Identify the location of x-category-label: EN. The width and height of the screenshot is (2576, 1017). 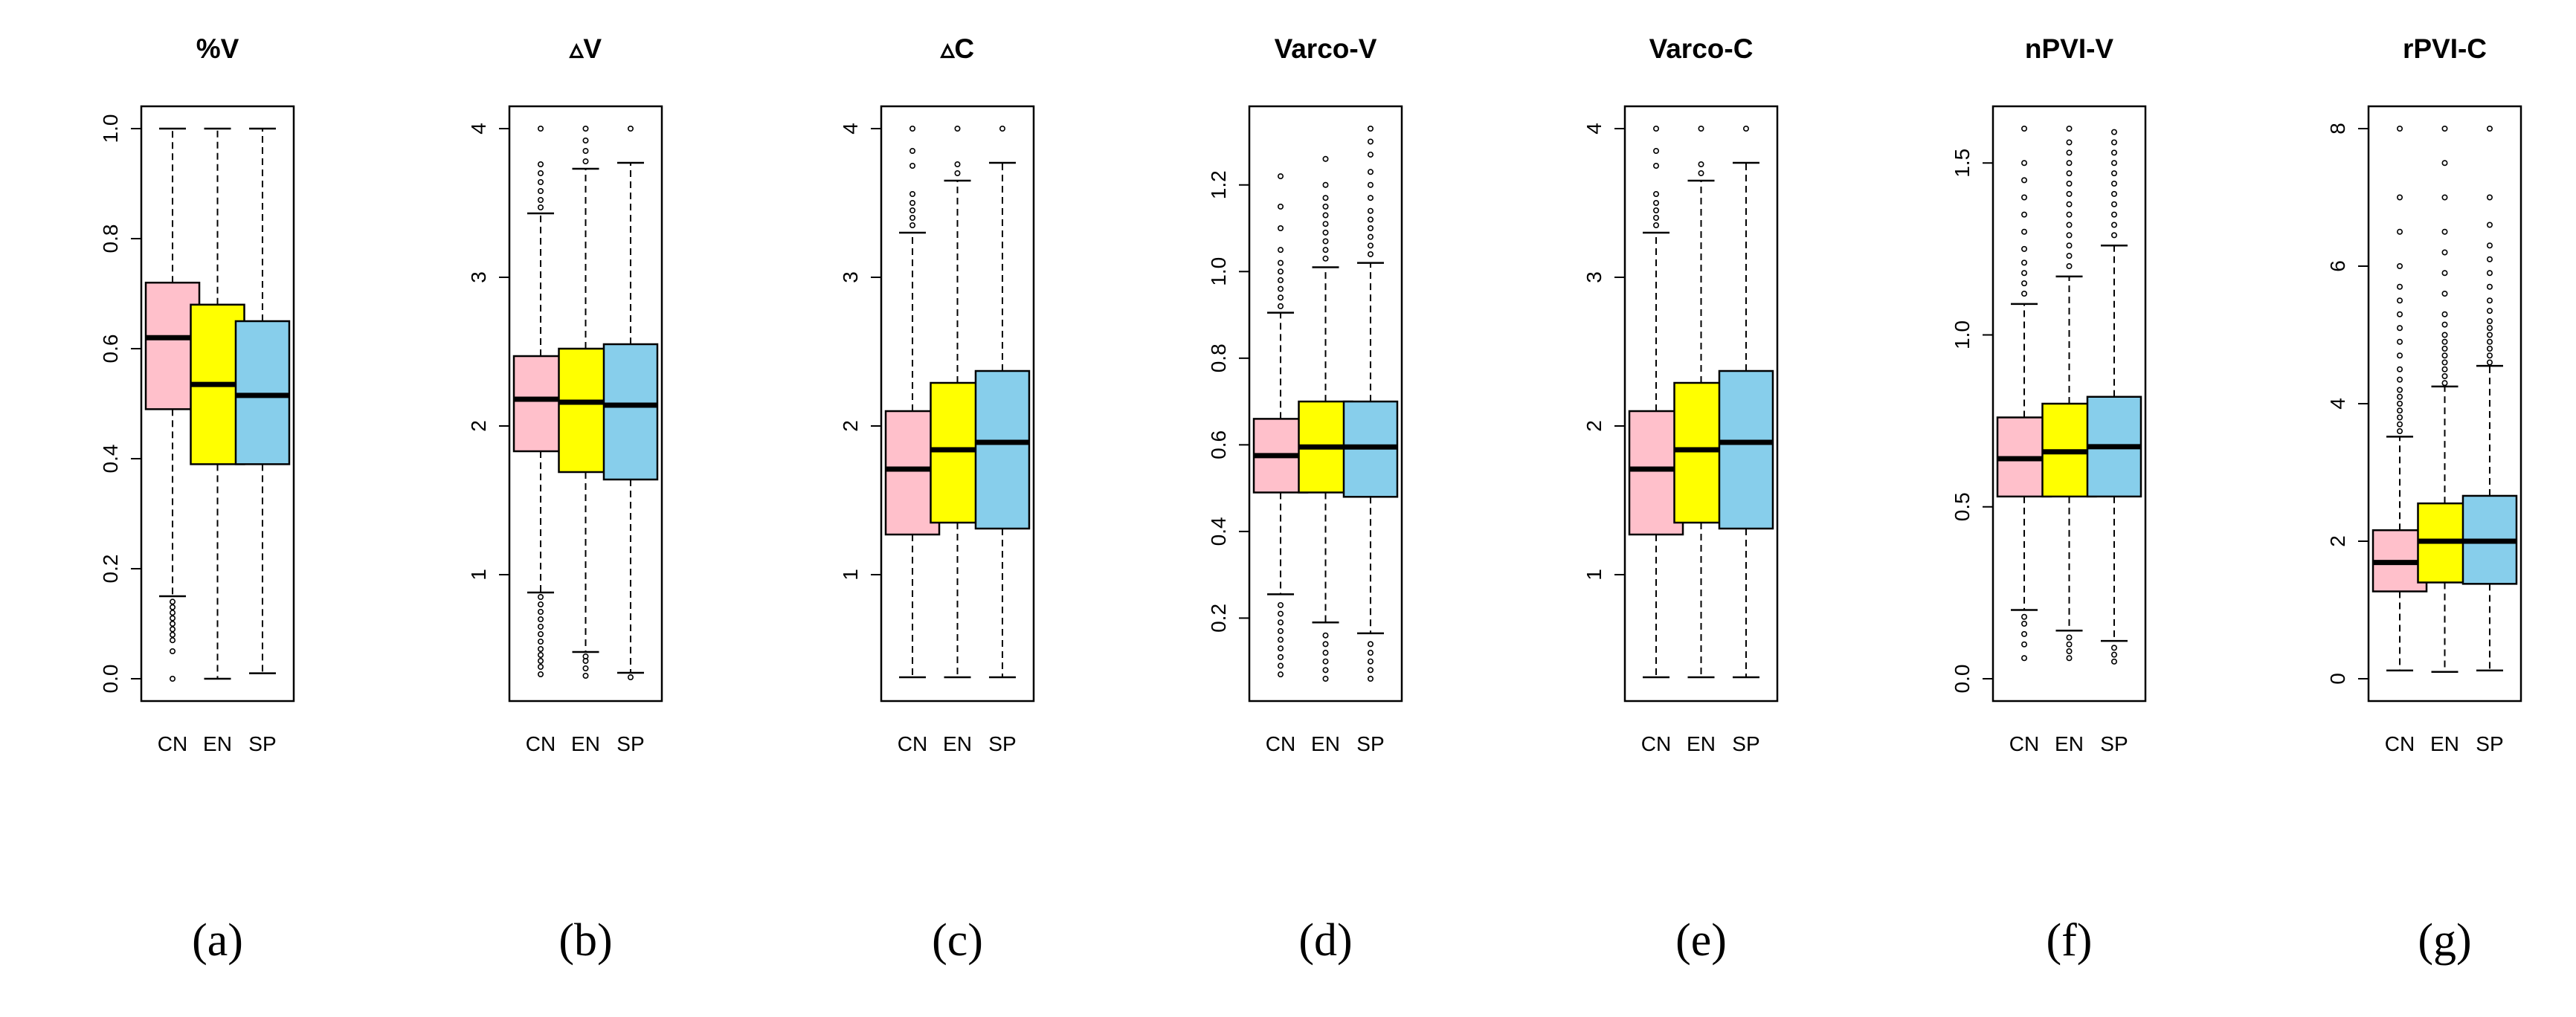
(585, 743).